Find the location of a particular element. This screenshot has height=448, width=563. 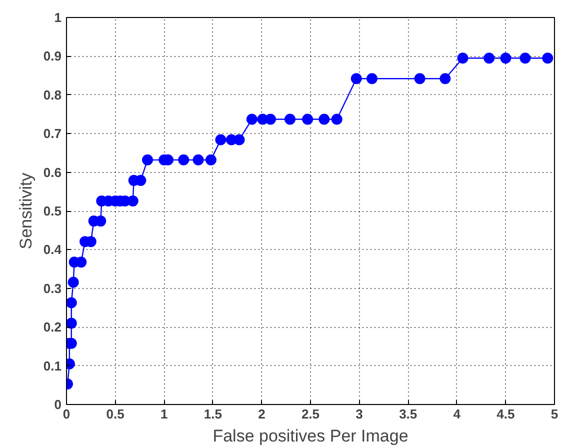

x-tick-label: 4.5 is located at coordinates (505, 414).